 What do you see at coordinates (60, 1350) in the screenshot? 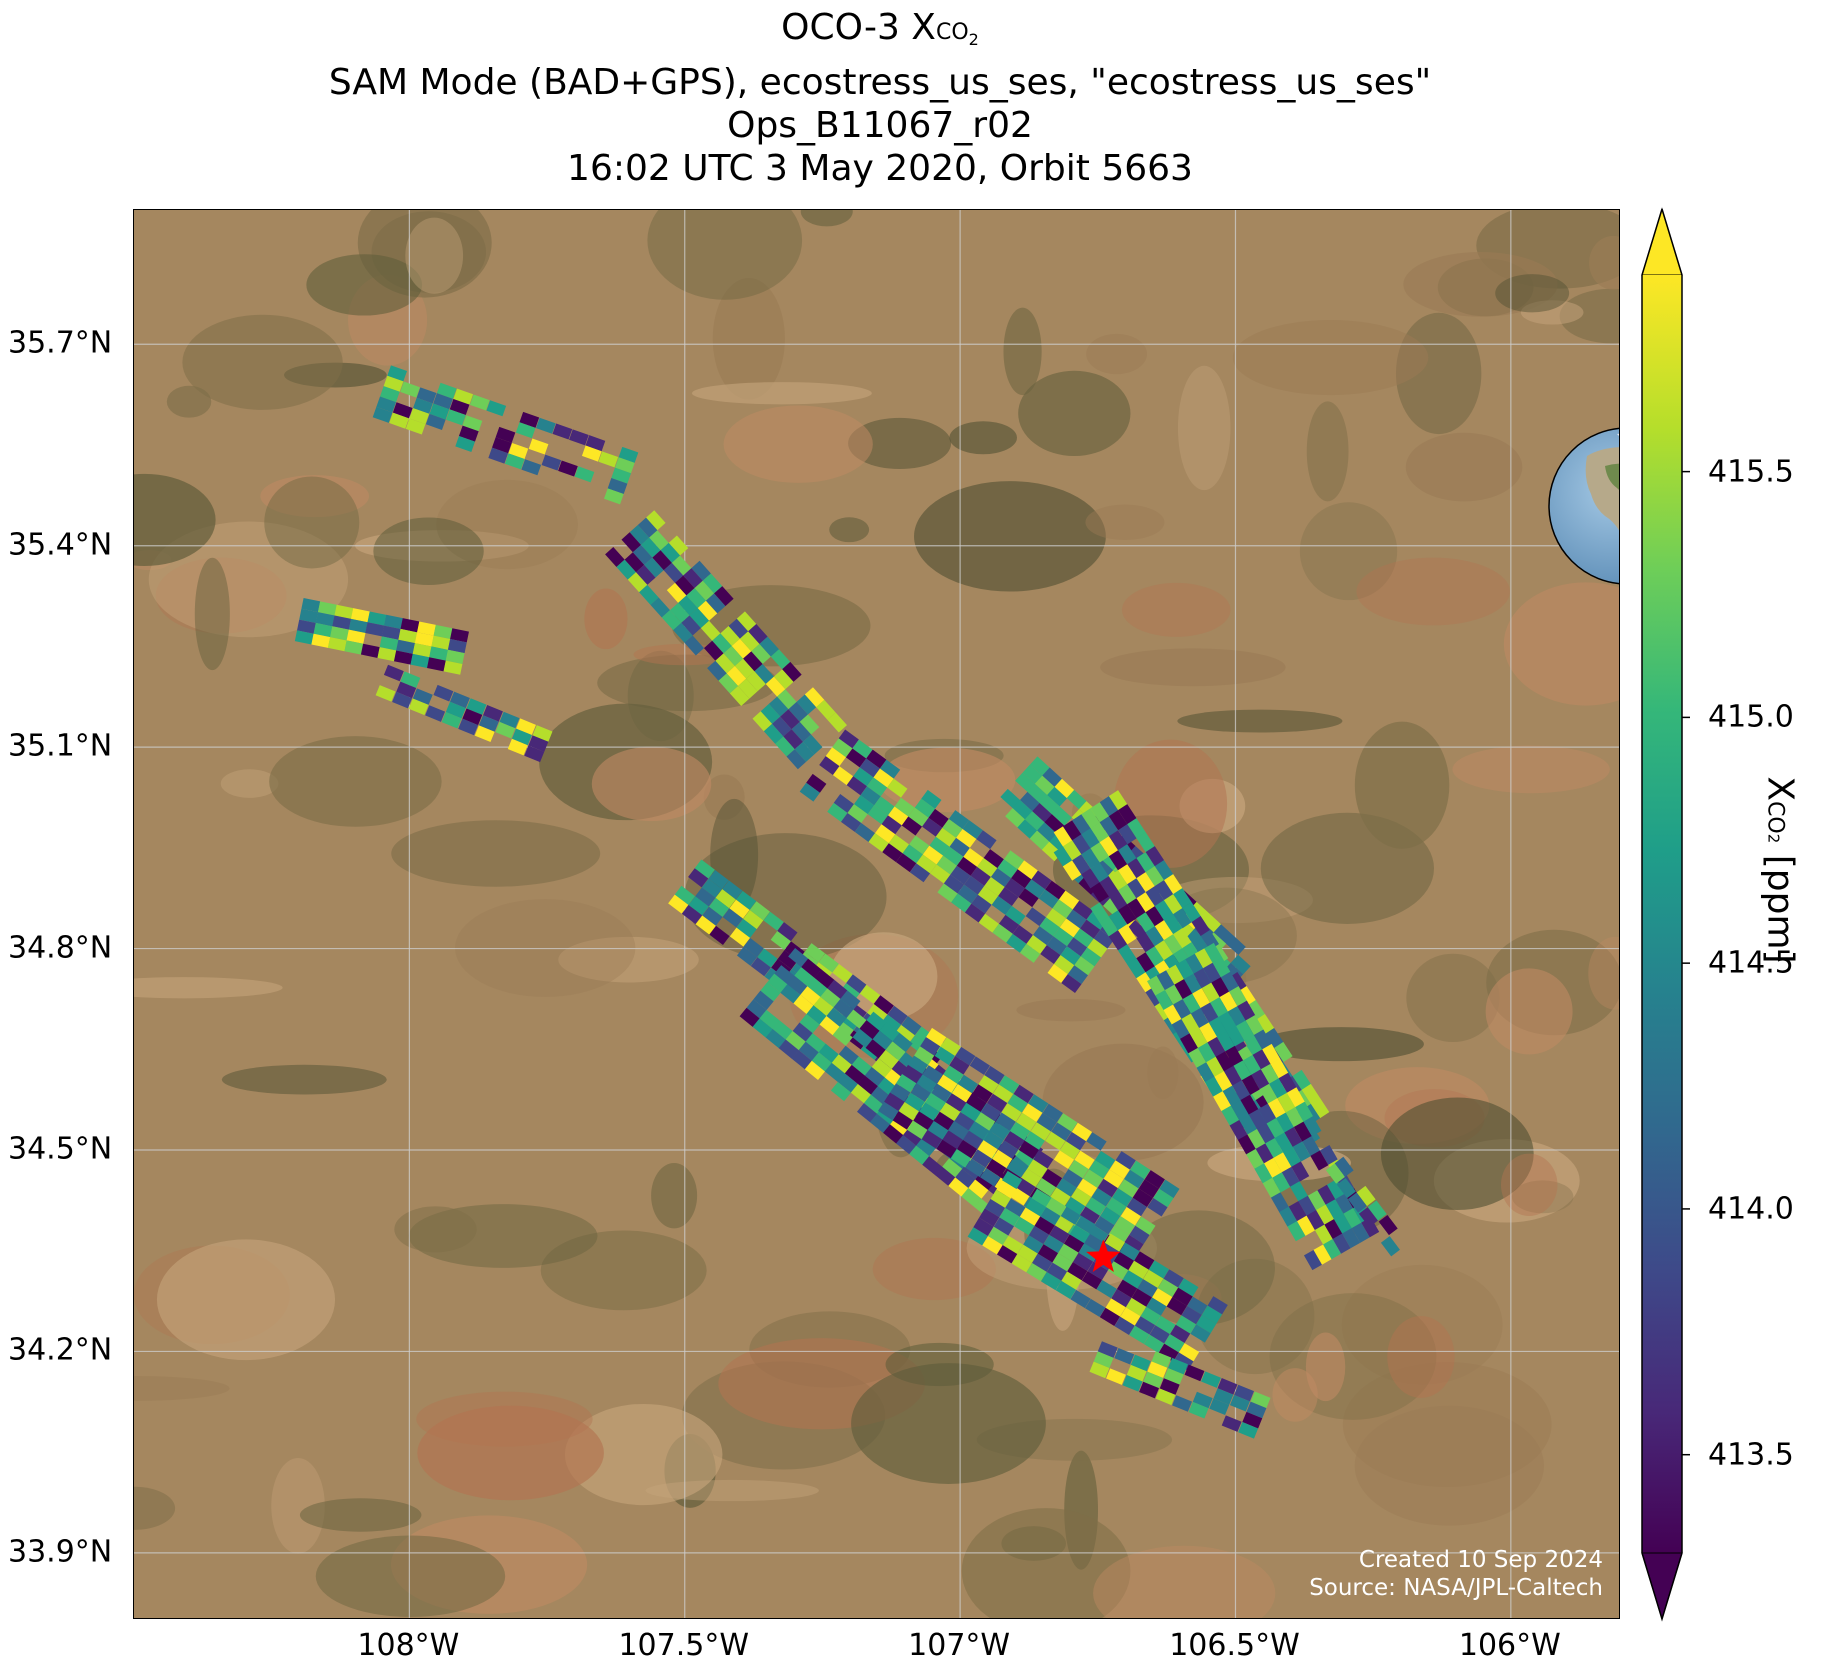
I see `lat-tick-label: 34.2°N` at bounding box center [60, 1350].